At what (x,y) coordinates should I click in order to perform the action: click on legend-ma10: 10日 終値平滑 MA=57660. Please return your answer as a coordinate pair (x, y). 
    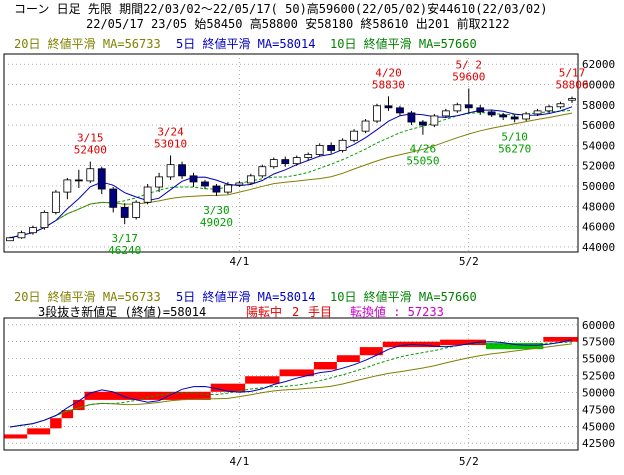
    Looking at the image, I should click on (403, 44).